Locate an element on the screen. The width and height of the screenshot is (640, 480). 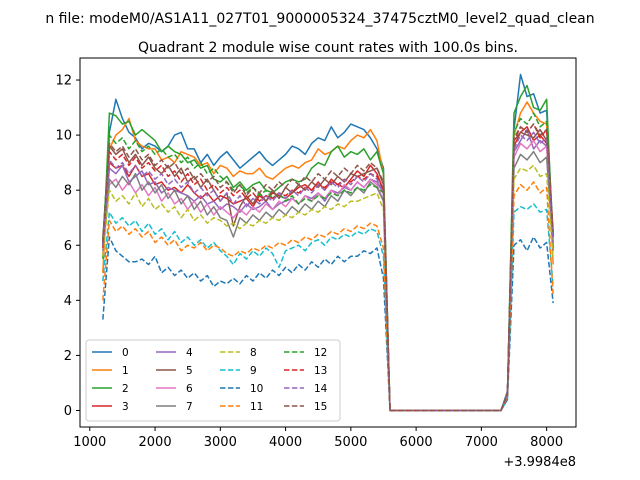
legend-label-12: 12 is located at coordinates (320, 353).